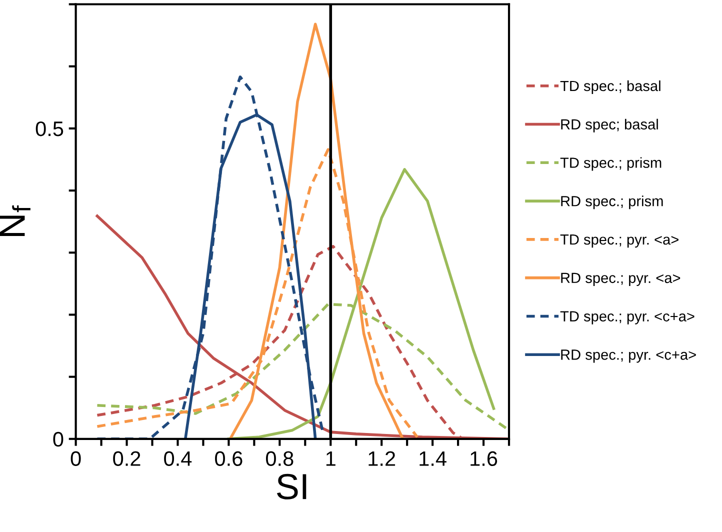  What do you see at coordinates (382, 458) in the screenshot?
I see `x-tick-label: 1.2` at bounding box center [382, 458].